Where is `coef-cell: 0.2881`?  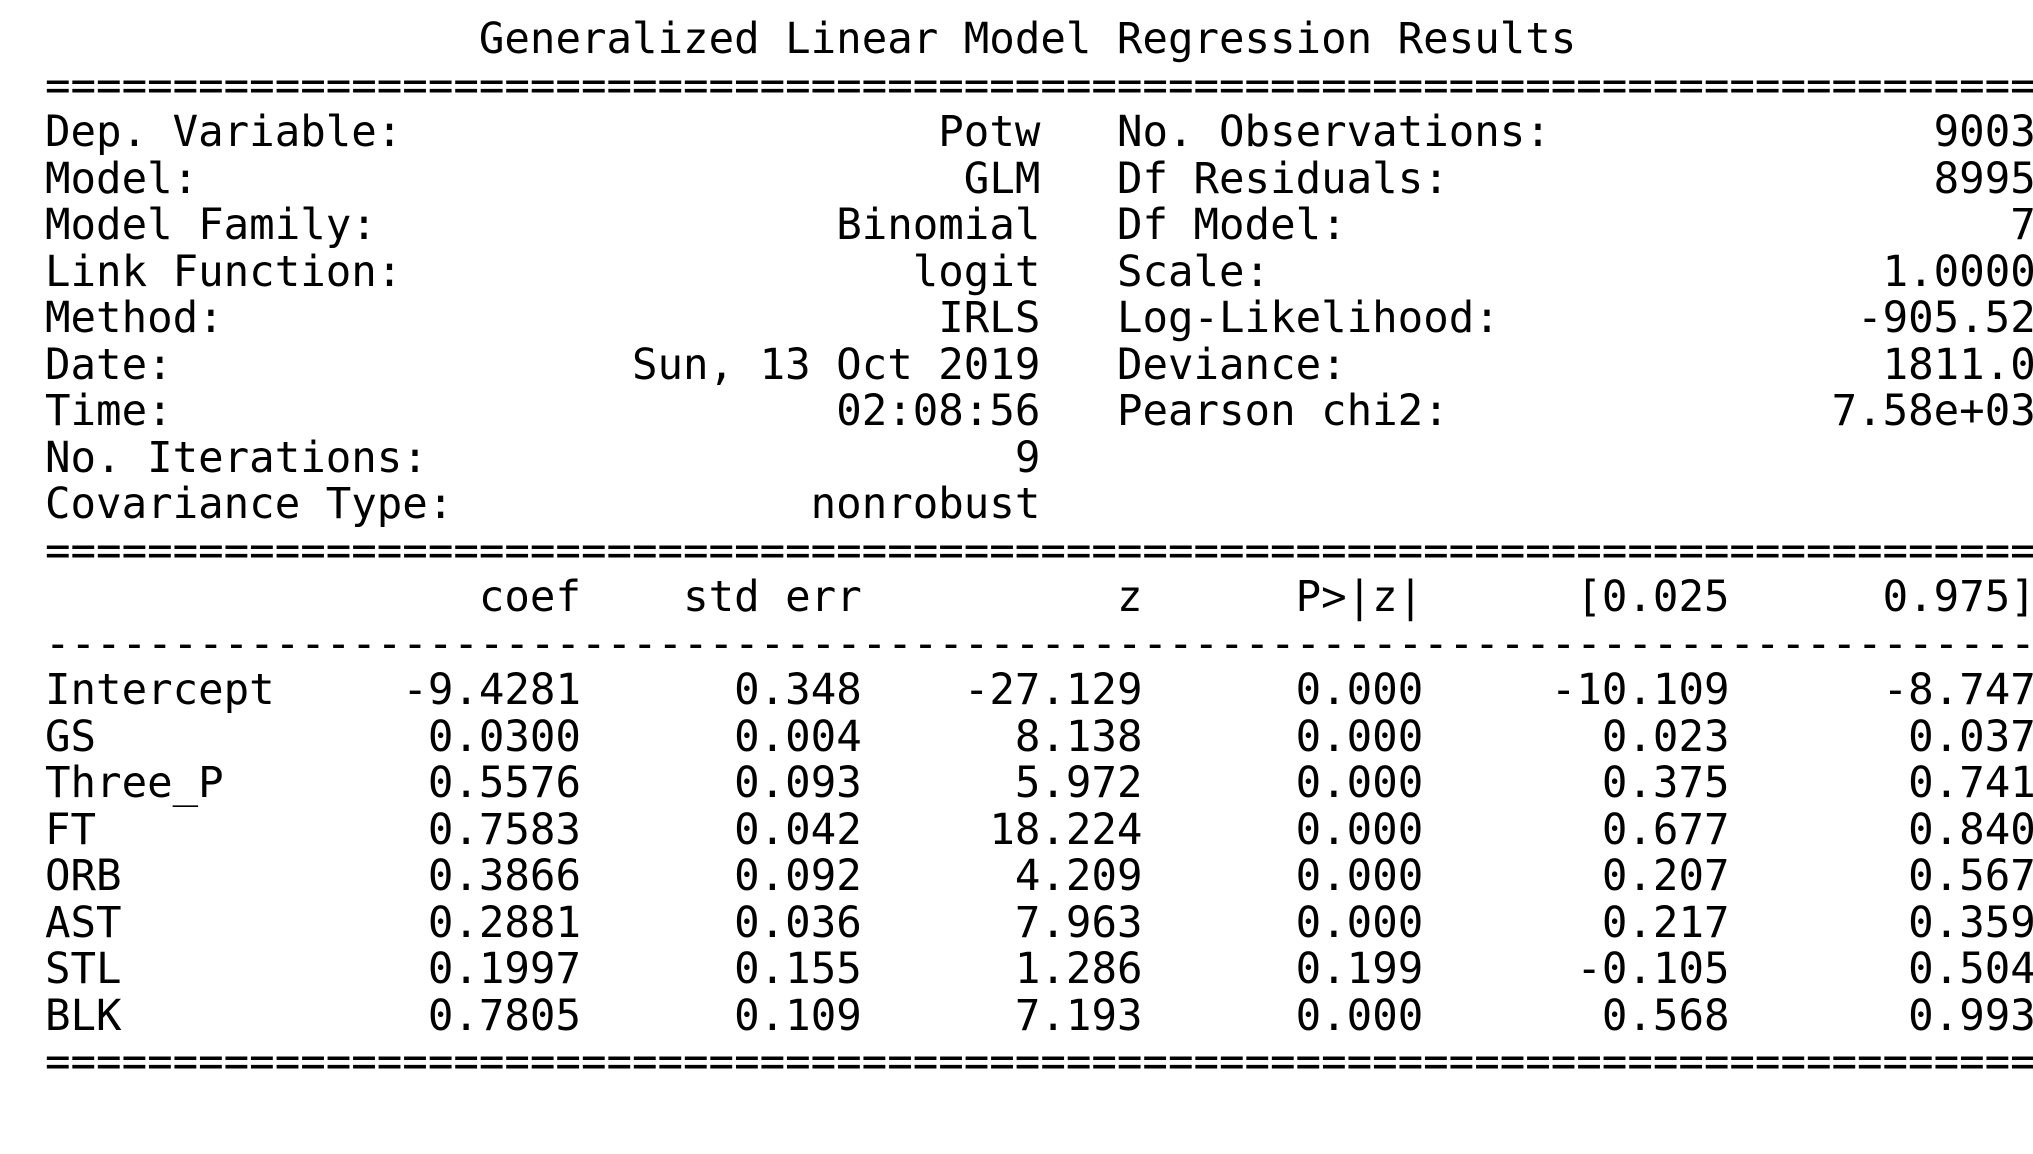
coef-cell: 0.2881 is located at coordinates (504, 922).